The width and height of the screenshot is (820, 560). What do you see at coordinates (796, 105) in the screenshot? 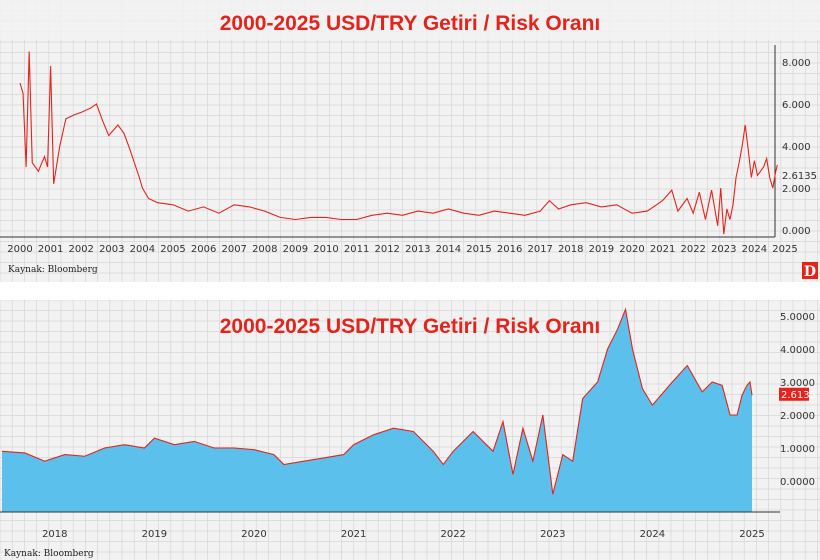
I see `y-tick-label: 6.000` at bounding box center [796, 105].